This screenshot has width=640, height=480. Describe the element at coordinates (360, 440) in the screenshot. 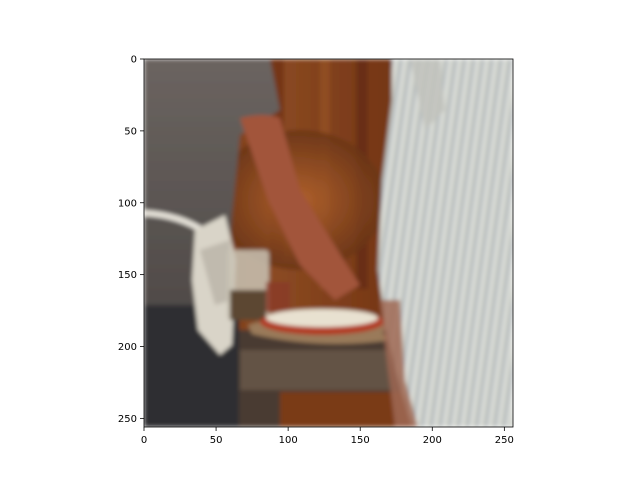

I see `x-tick-label: 150` at that location.